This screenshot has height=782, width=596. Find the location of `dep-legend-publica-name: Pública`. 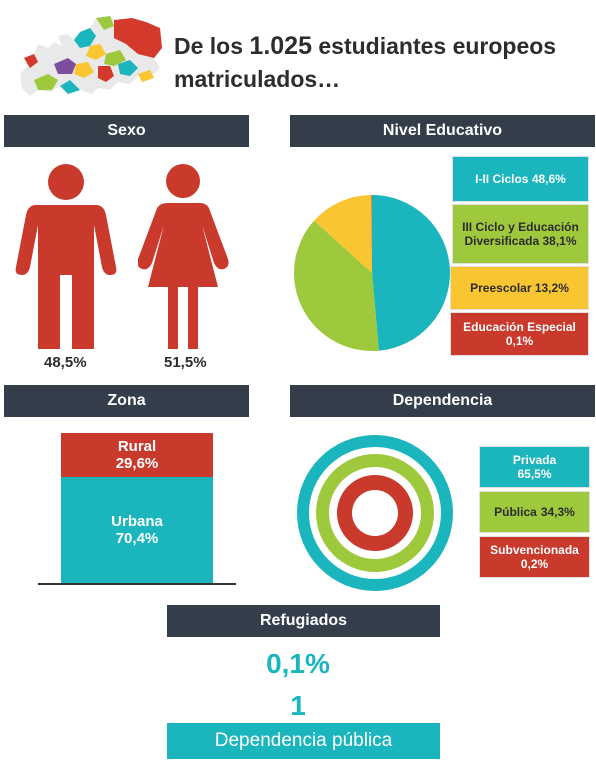

dep-legend-publica-name: Pública is located at coordinates (515, 512).